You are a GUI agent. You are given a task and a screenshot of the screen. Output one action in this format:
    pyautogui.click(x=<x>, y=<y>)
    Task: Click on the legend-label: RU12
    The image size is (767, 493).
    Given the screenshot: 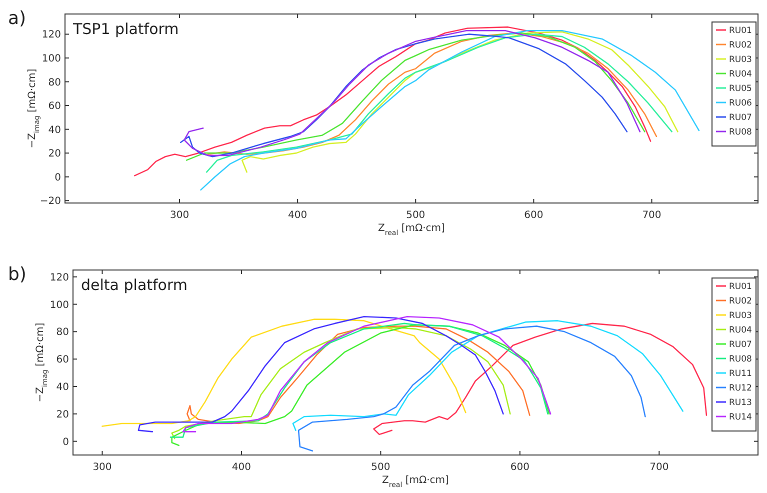 What is the action you would take?
    pyautogui.click(x=740, y=389)
    